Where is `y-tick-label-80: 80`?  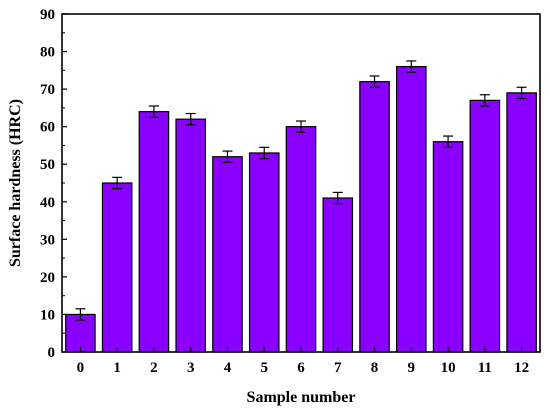 y-tick-label-80: 80 is located at coordinates (47, 53).